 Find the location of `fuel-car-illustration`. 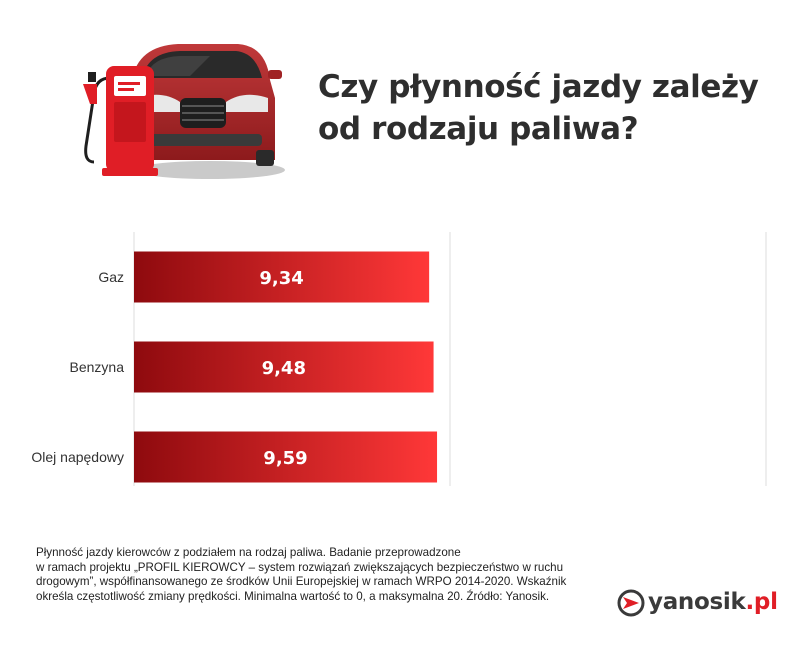

fuel-car-illustration is located at coordinates (184, 111).